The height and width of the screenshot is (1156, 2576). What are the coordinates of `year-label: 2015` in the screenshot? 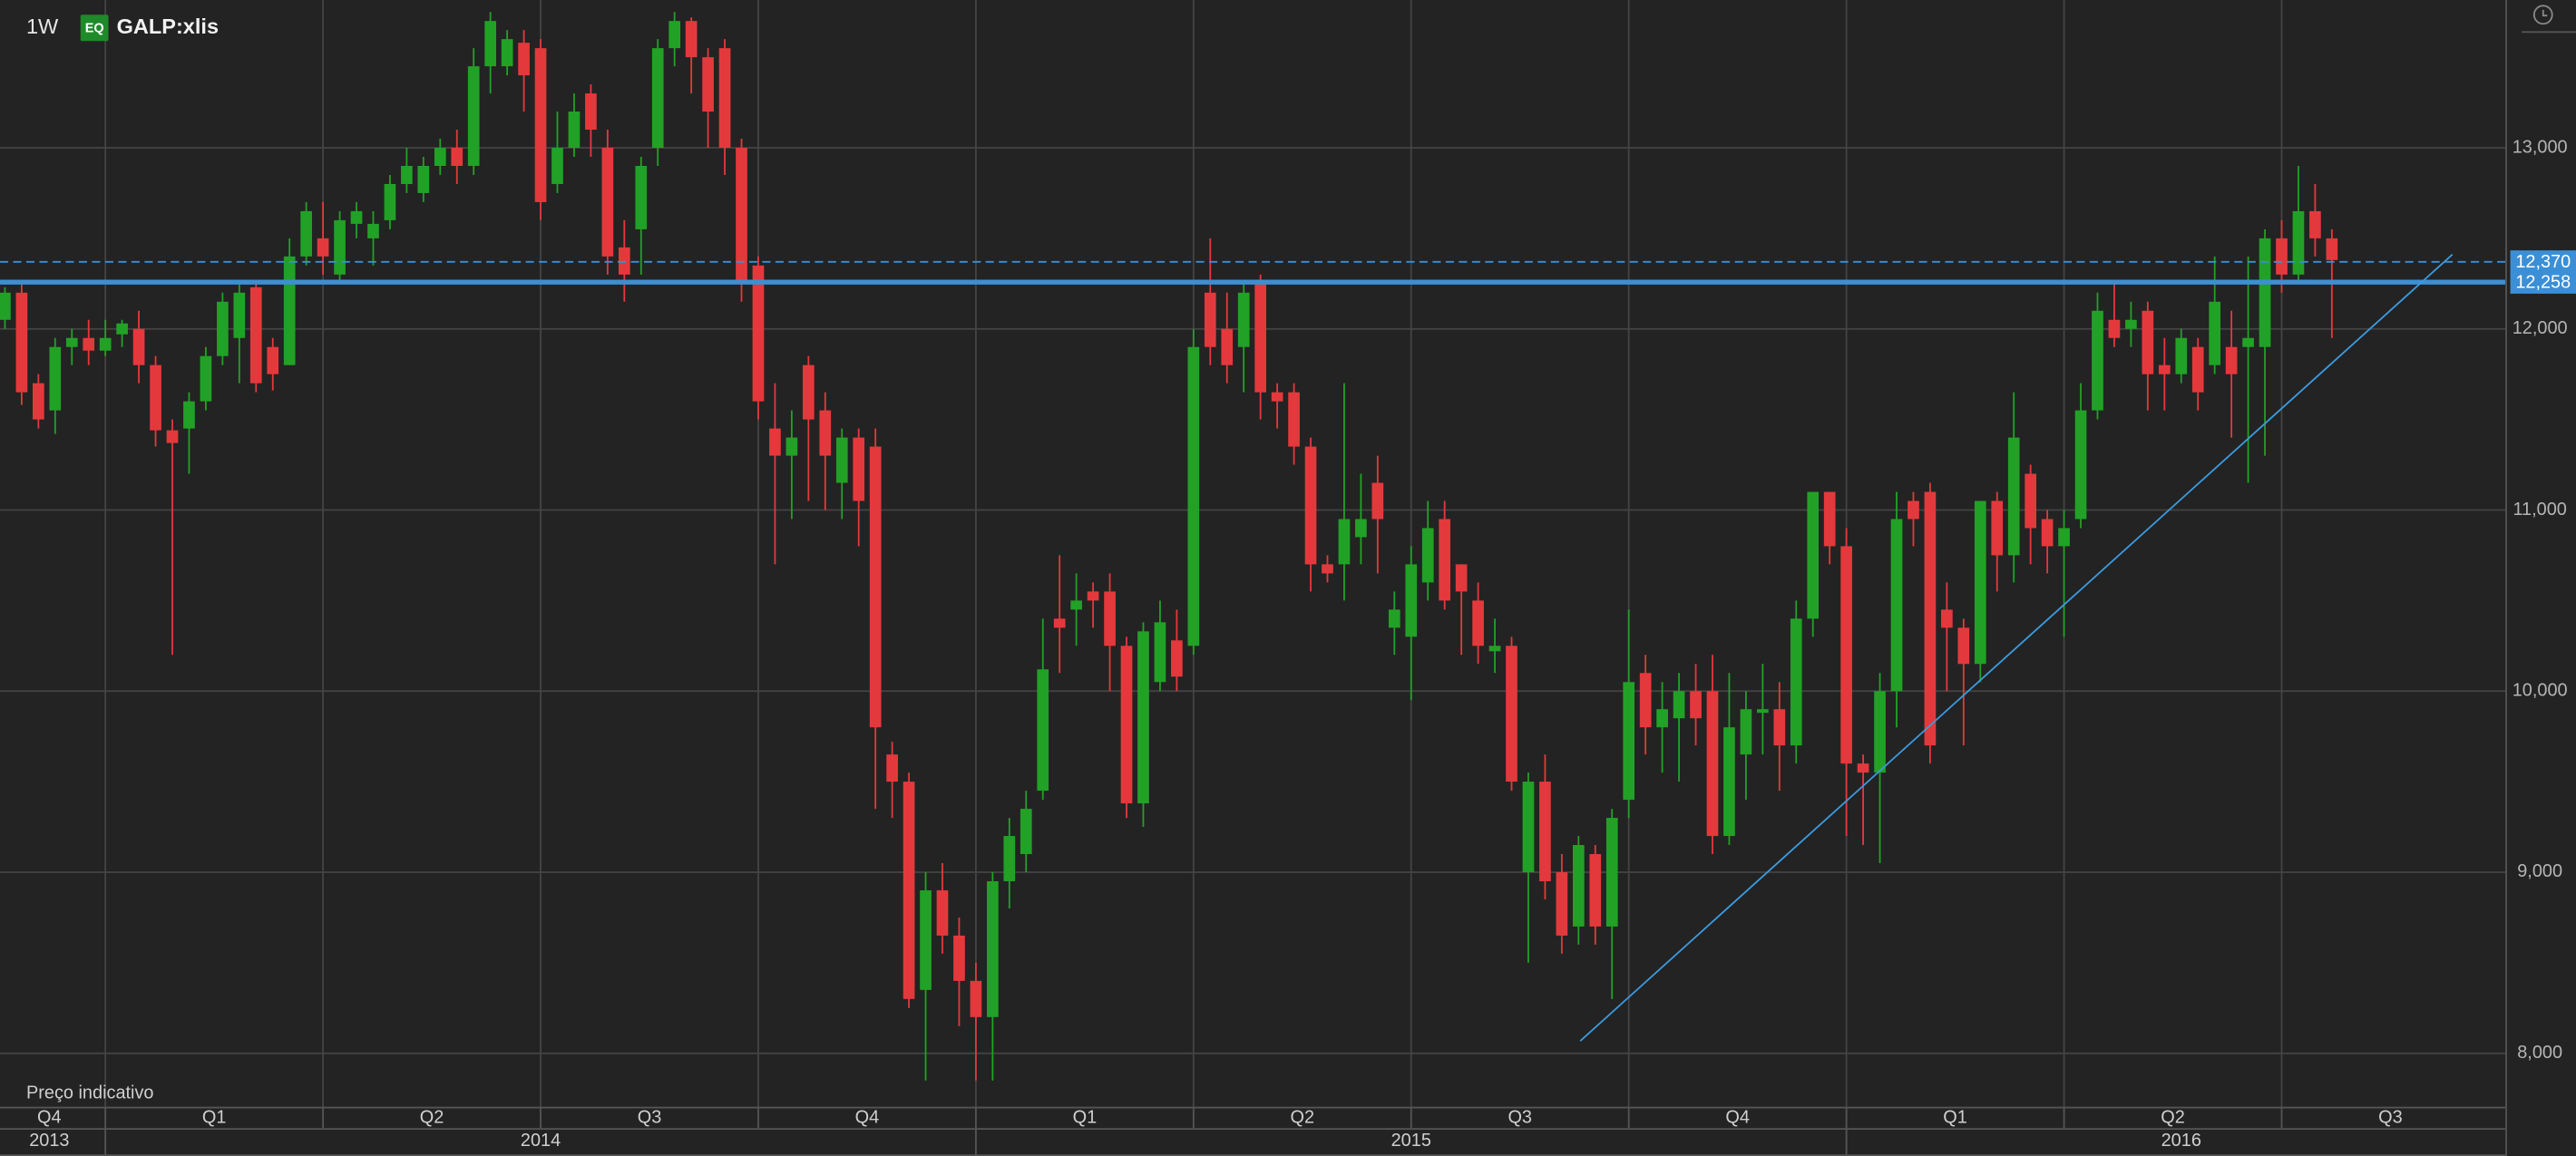 It's located at (1411, 1141).